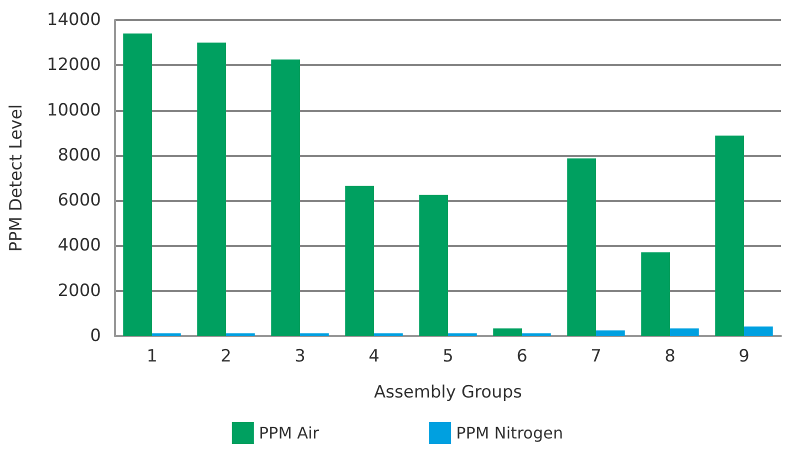  Describe the element at coordinates (95, 336) in the screenshot. I see `y-tick-label: 0` at that location.